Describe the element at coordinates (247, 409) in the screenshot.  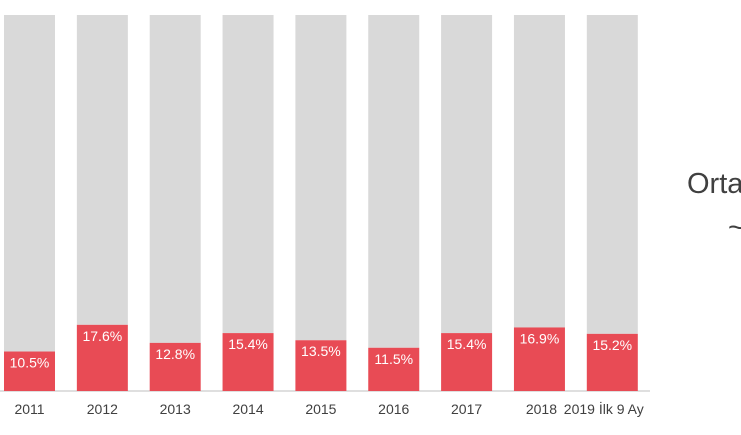
I see `x-tick-label-3: 2014` at that location.